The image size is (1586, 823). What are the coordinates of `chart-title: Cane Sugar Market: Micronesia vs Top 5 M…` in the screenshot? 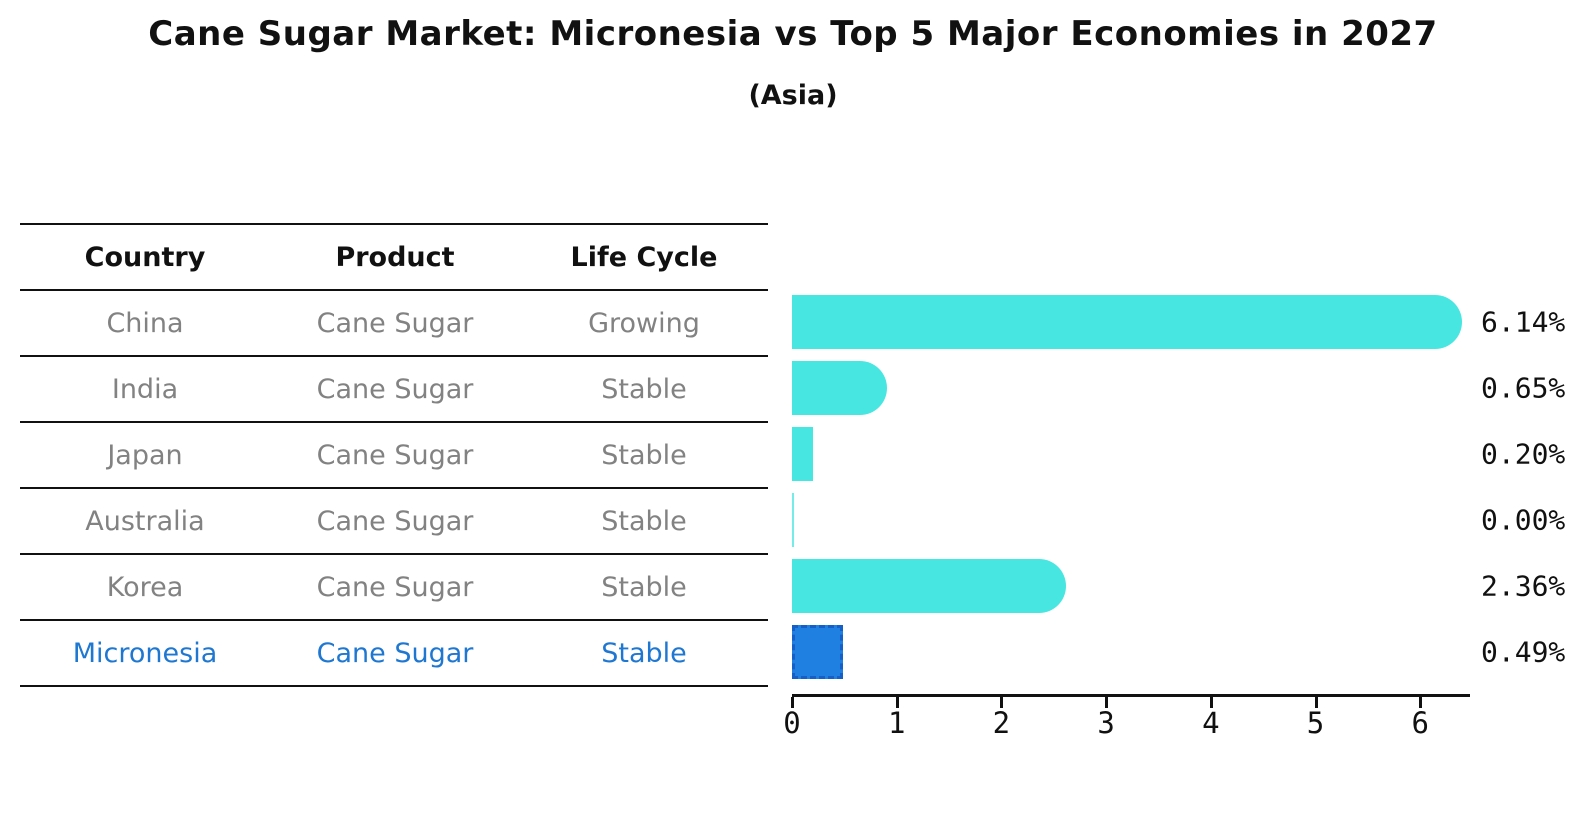 It's located at (793, 34).